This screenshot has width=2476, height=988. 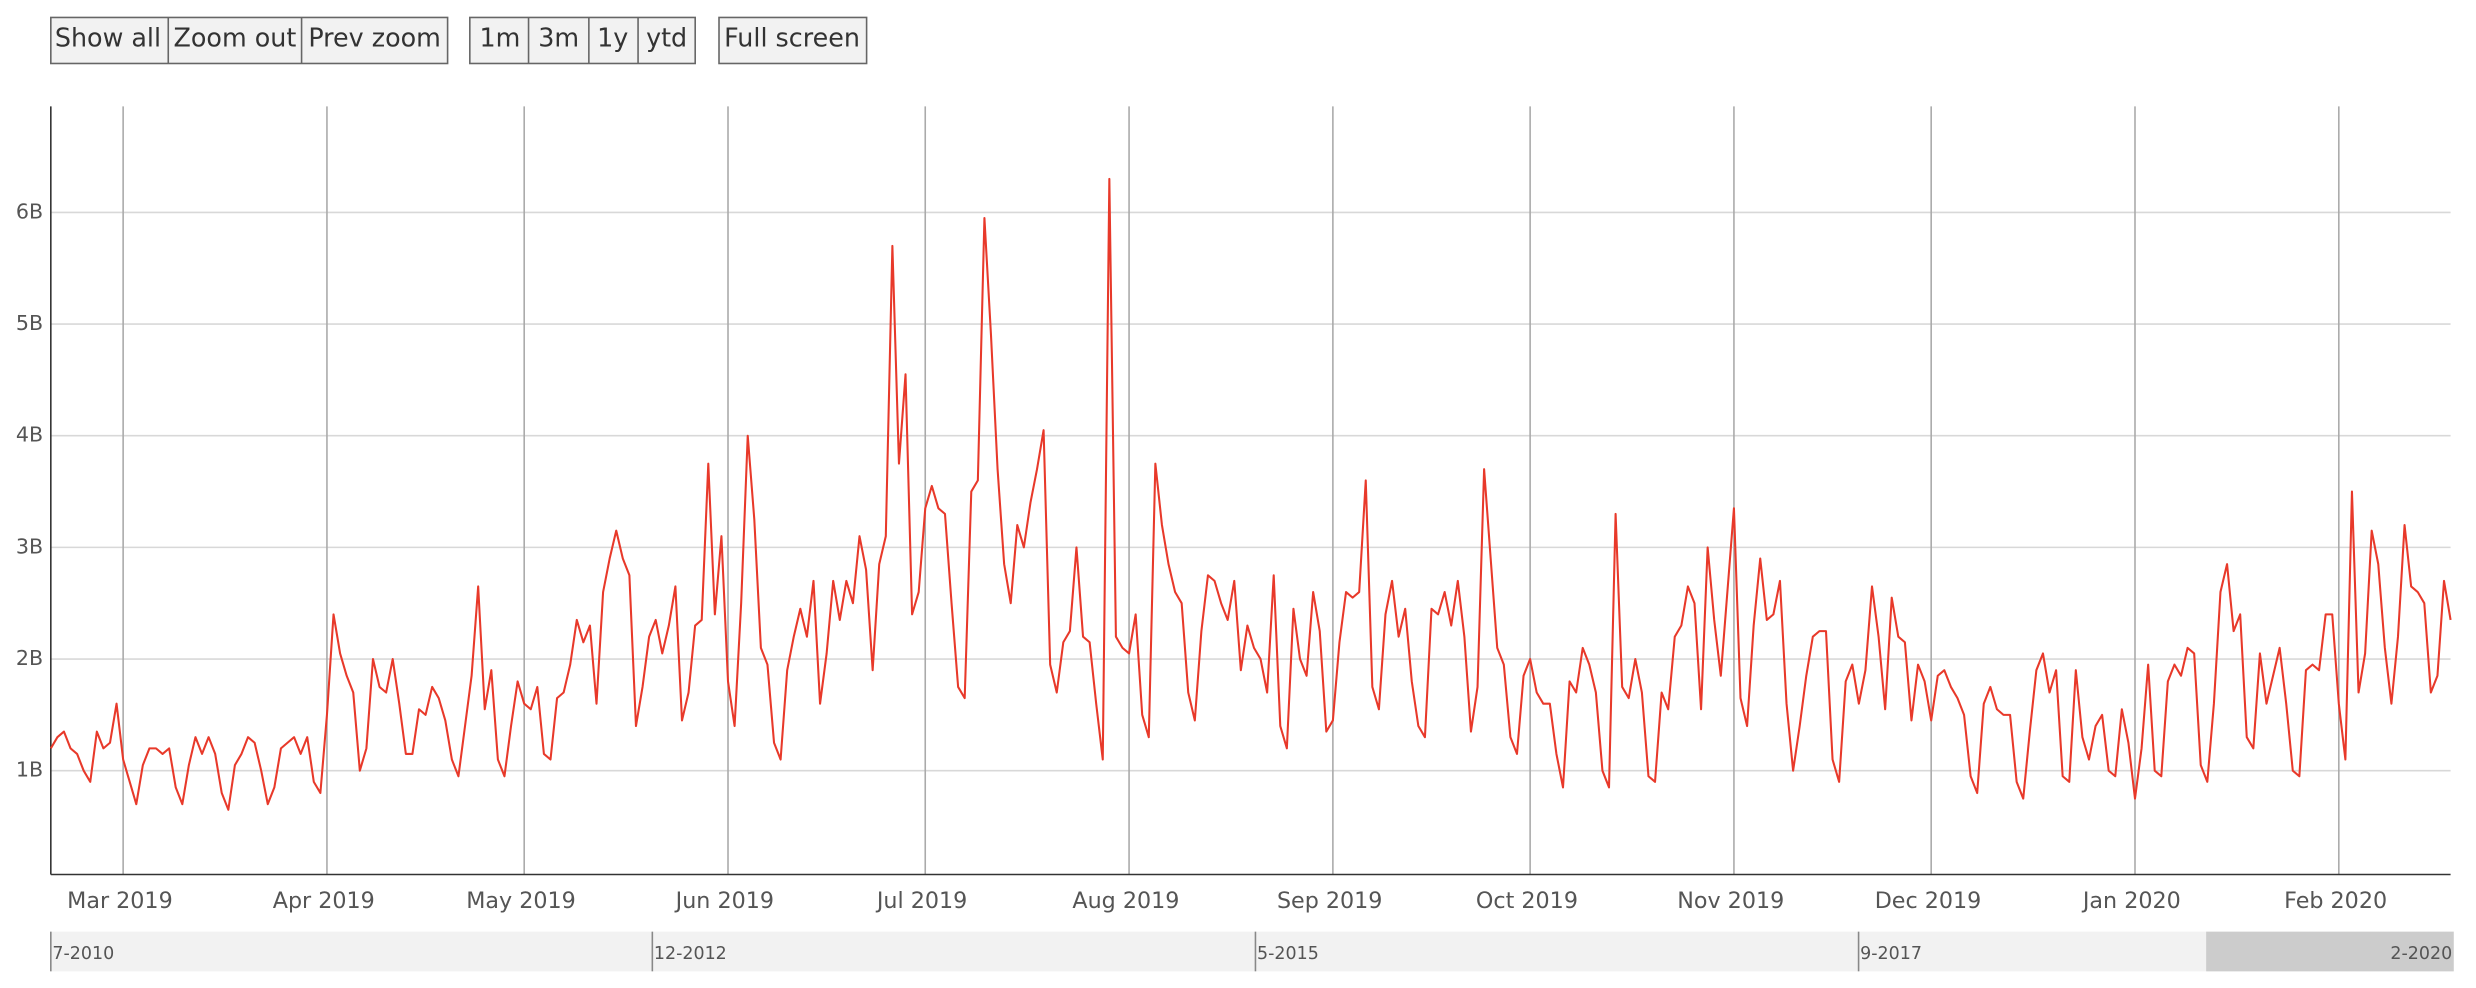 I want to click on button-box, so click(x=793, y=40).